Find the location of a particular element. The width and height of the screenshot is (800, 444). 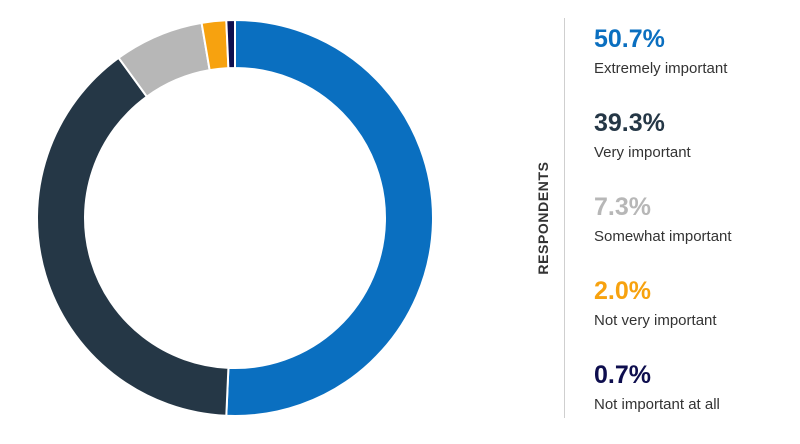

legend-item-extremely-important: 50.7% Extremely important is located at coordinates (694, 66).